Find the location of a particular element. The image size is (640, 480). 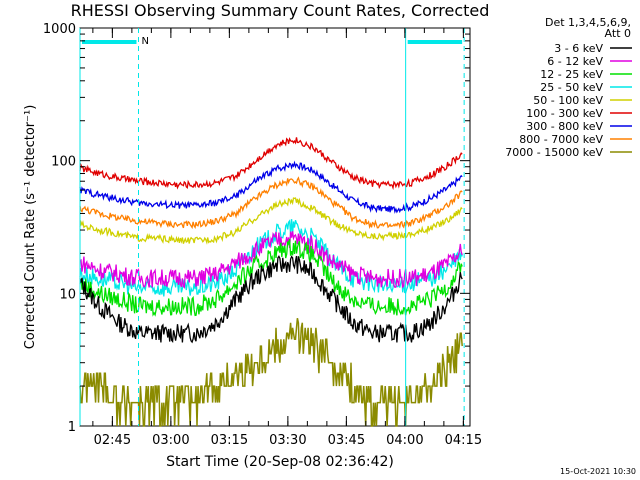

legend-entry-label: 800 - 7000 keV is located at coordinates (561, 139).